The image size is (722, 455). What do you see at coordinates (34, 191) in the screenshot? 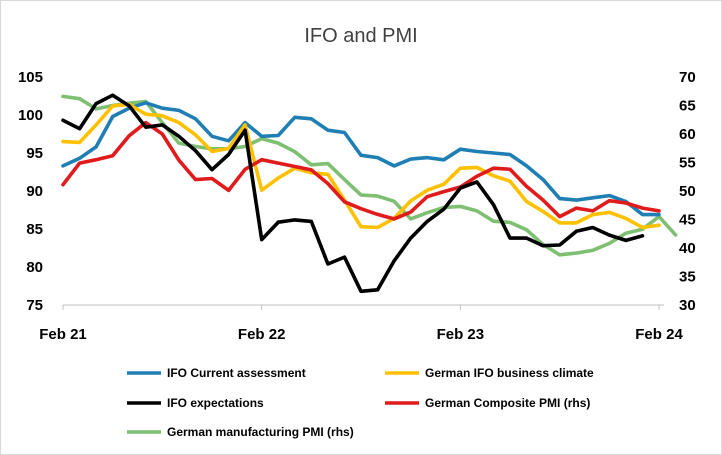
I see `left-tick-label: 90` at bounding box center [34, 191].